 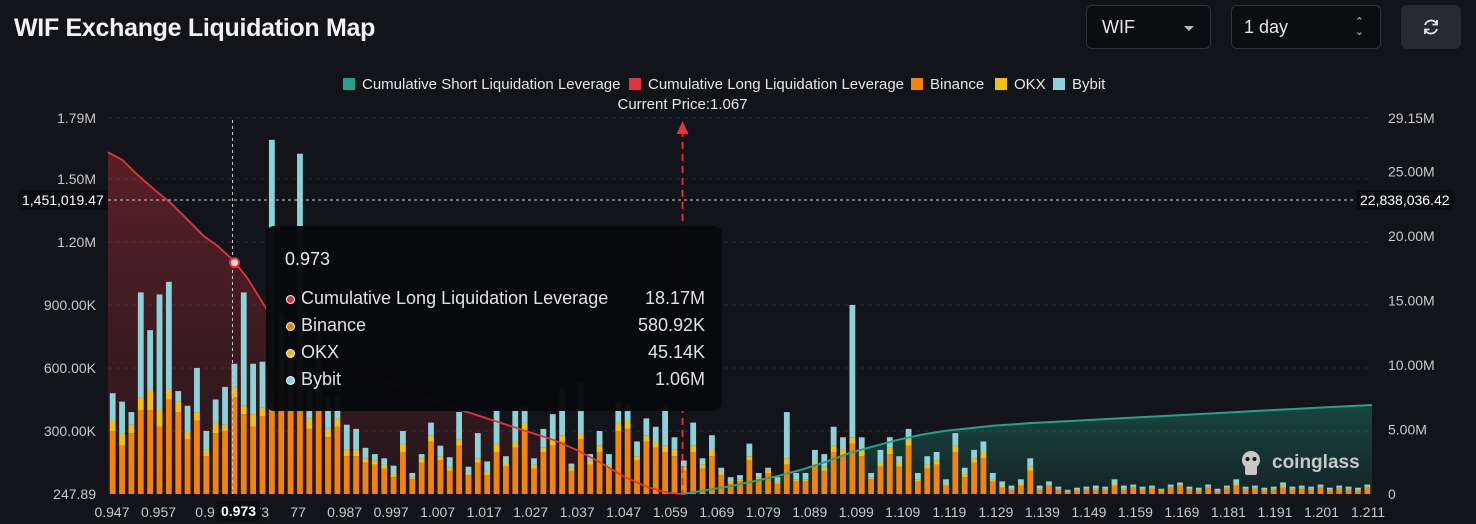 What do you see at coordinates (676, 352) in the screenshot?
I see `tooltip-row-value: 45.14K` at bounding box center [676, 352].